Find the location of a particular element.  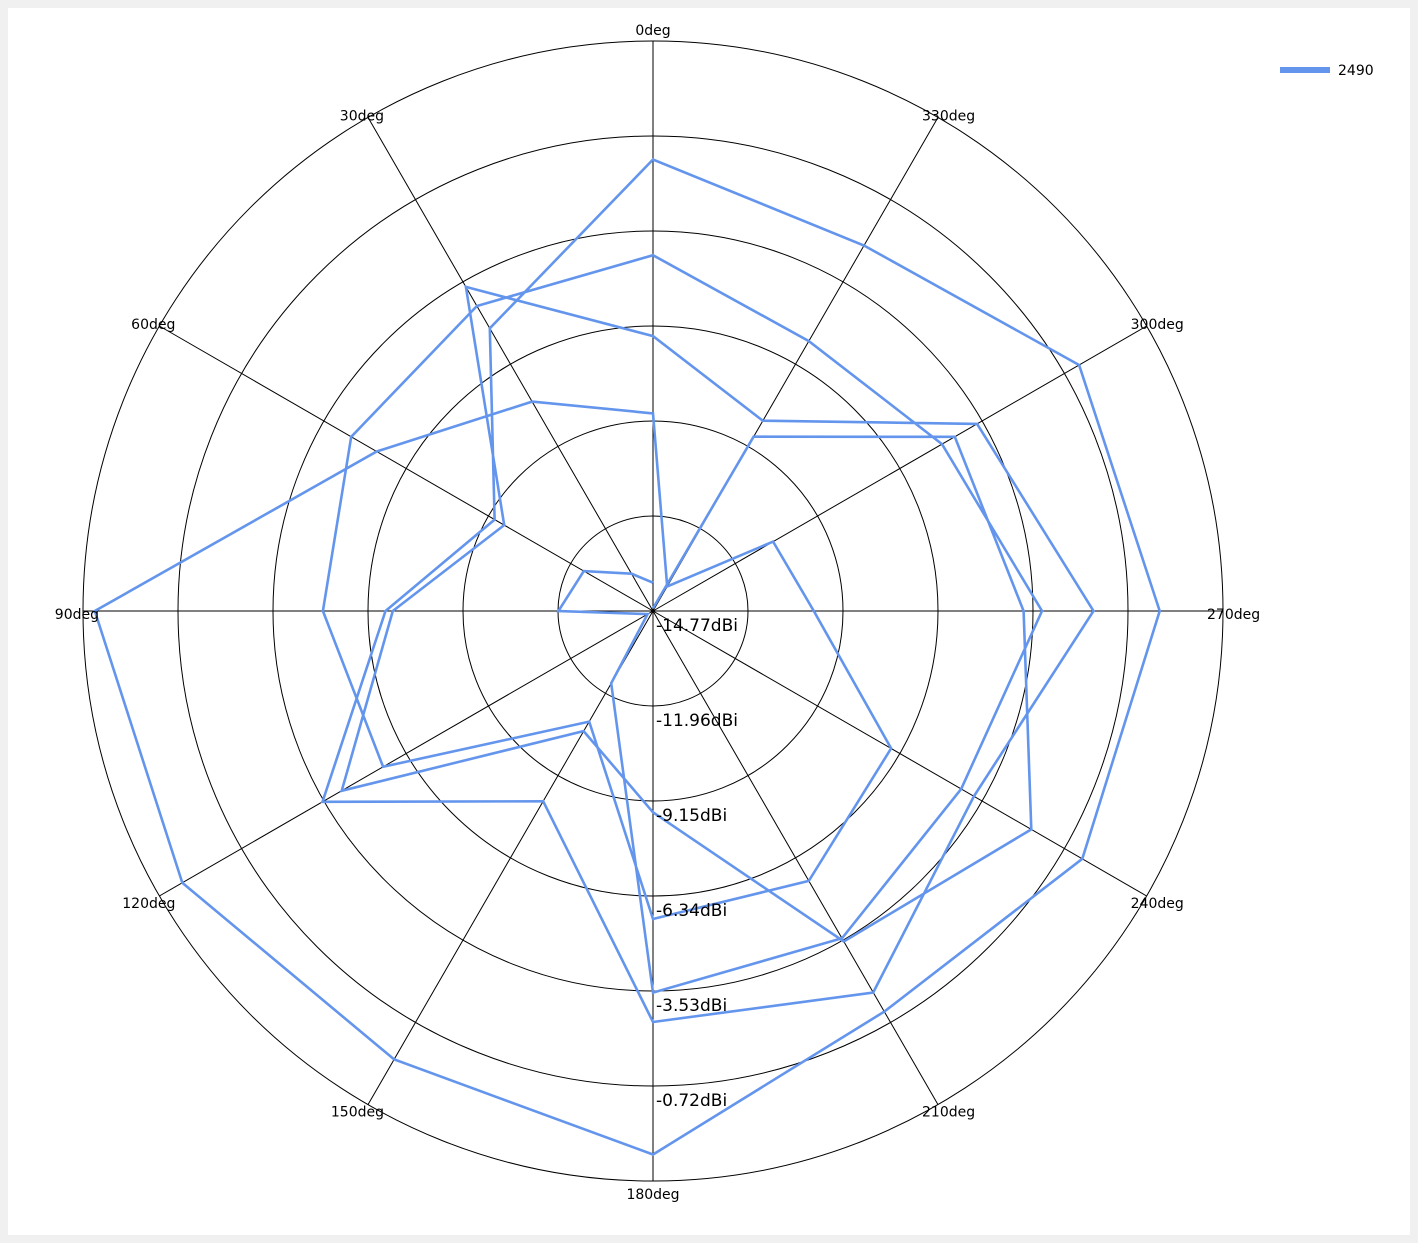

legend-entry-label: 2490 is located at coordinates (1356, 71).